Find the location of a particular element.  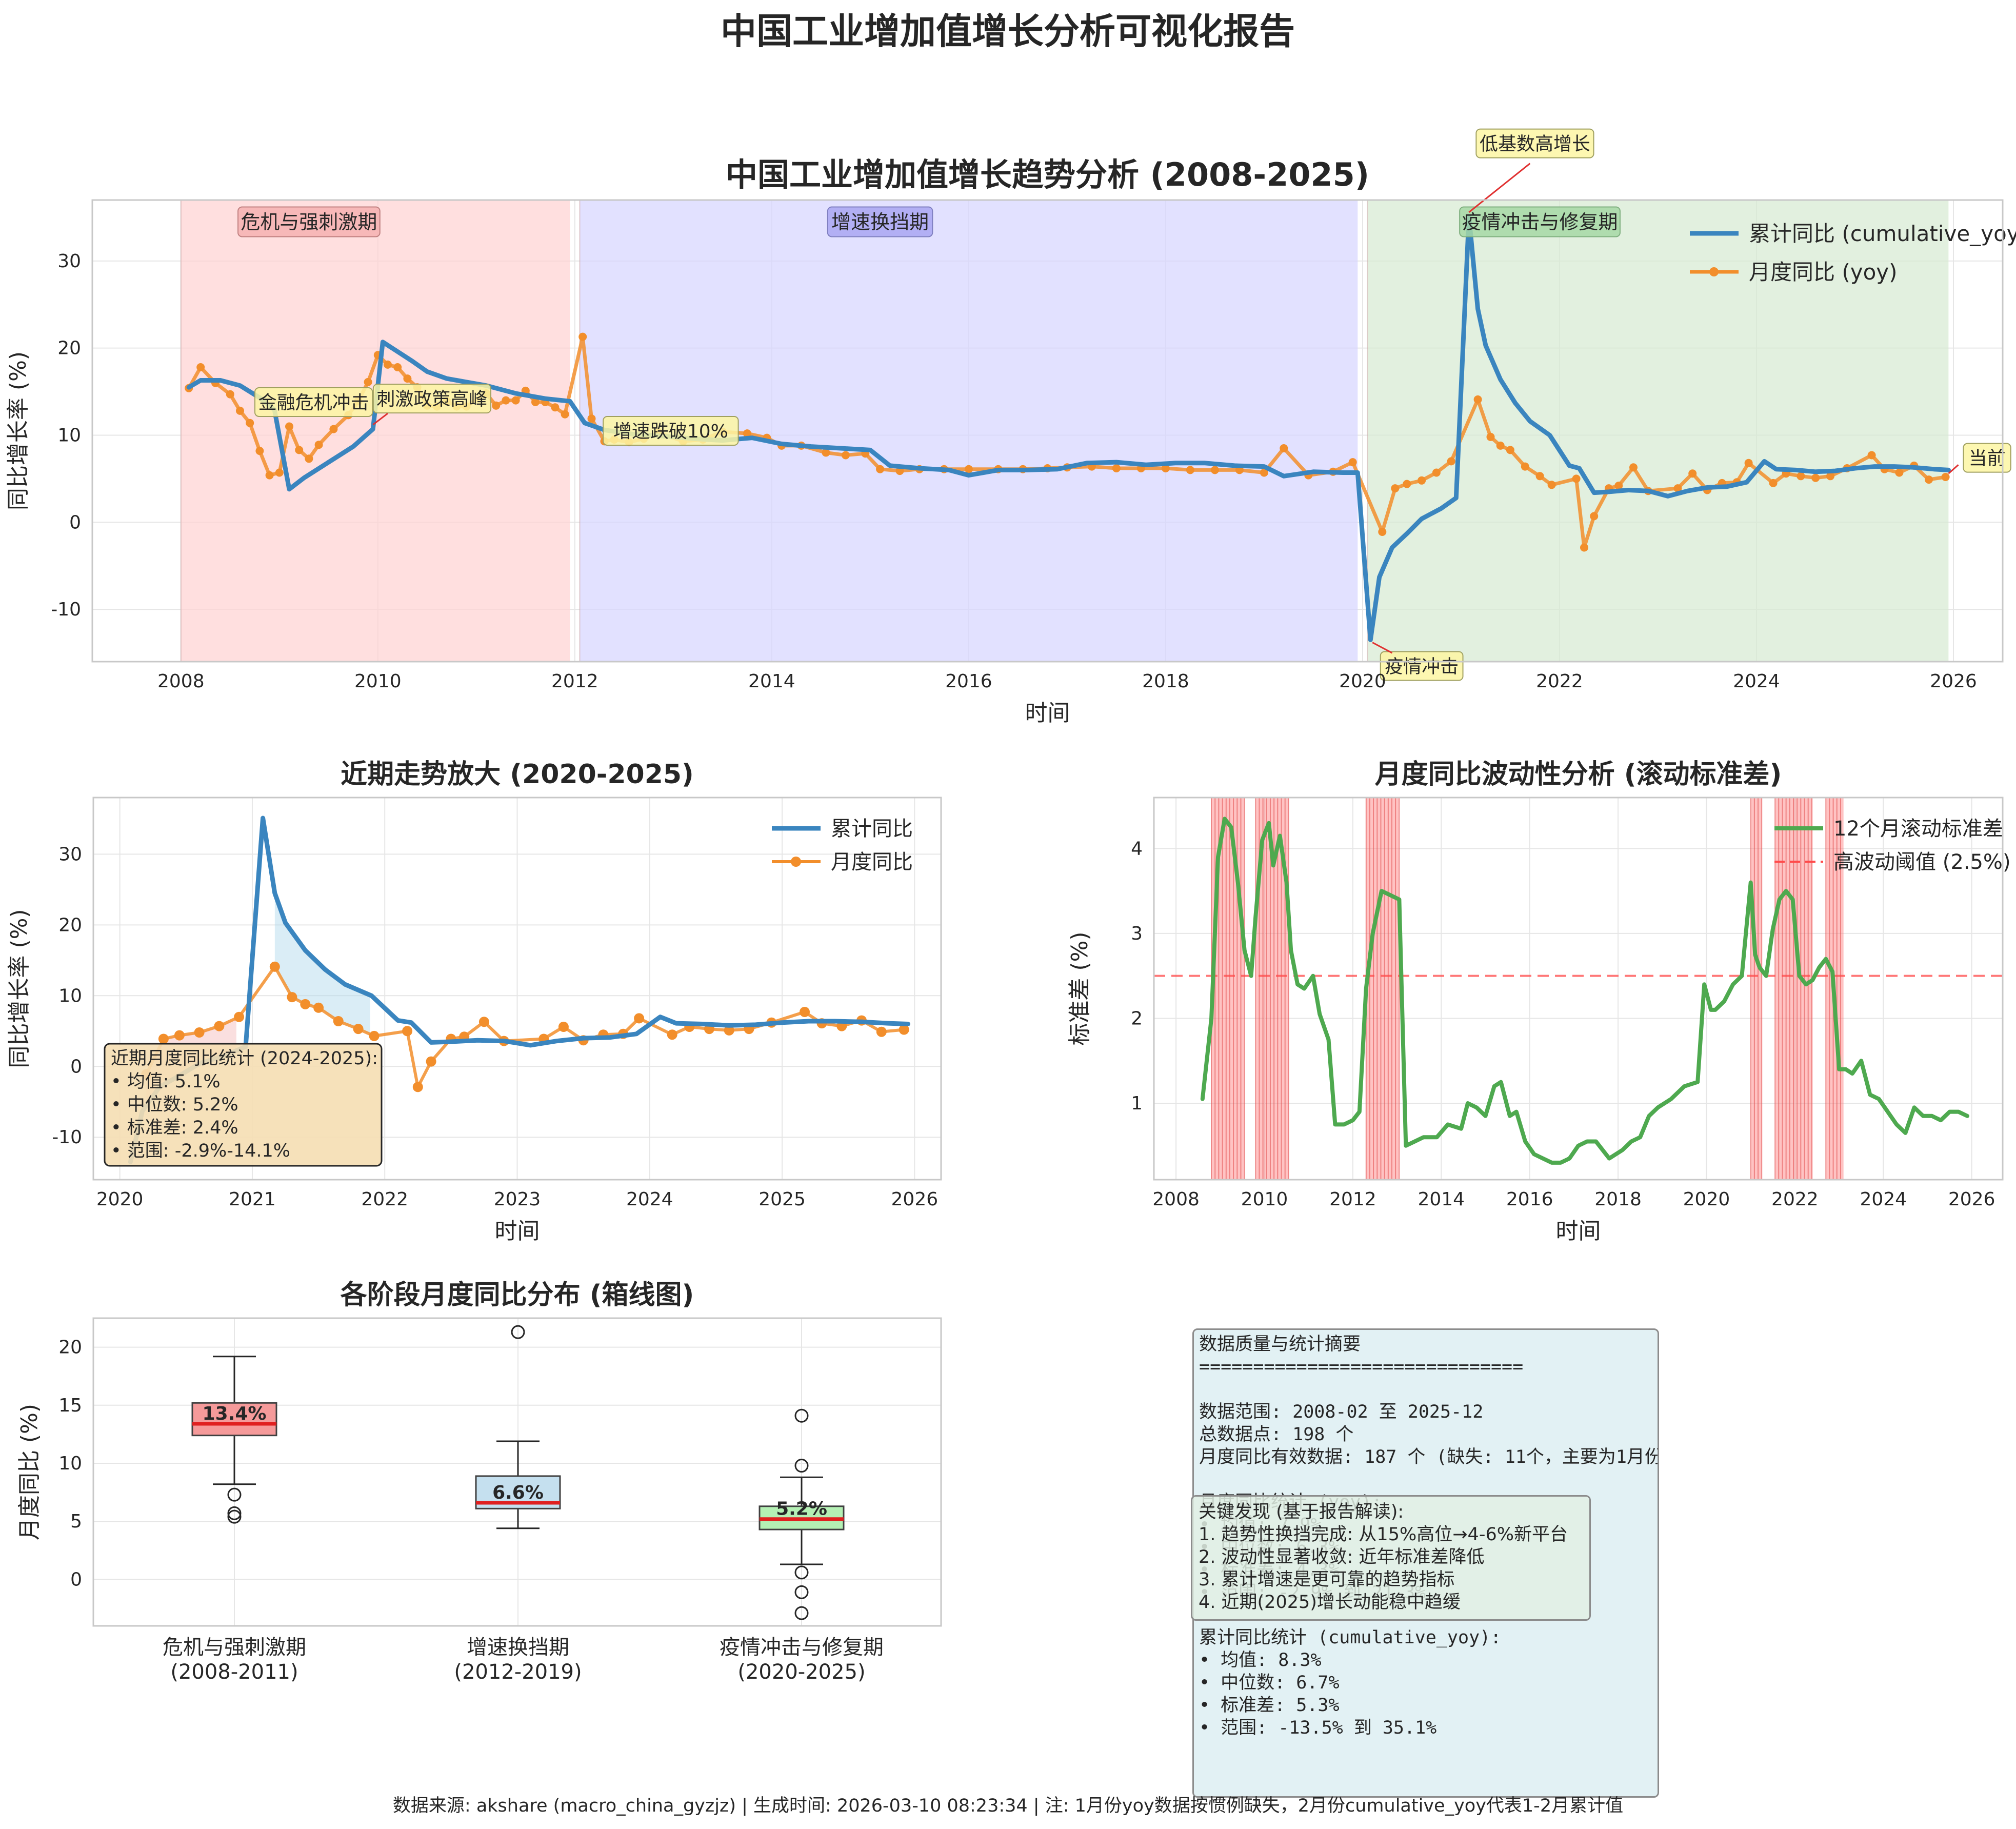

box-body is located at coordinates (234, 1419).